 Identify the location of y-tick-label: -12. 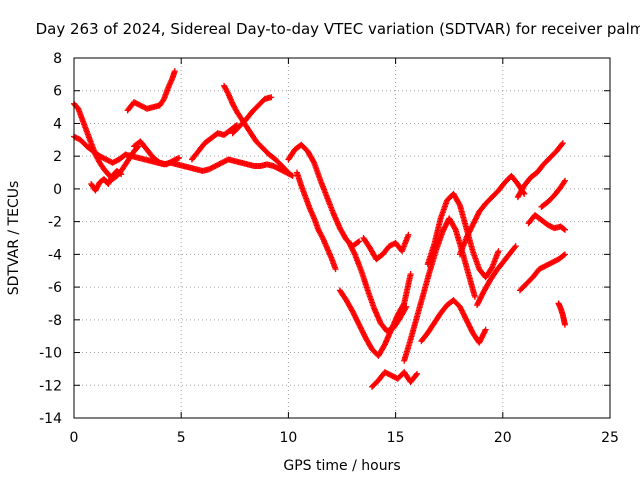
(50, 386).